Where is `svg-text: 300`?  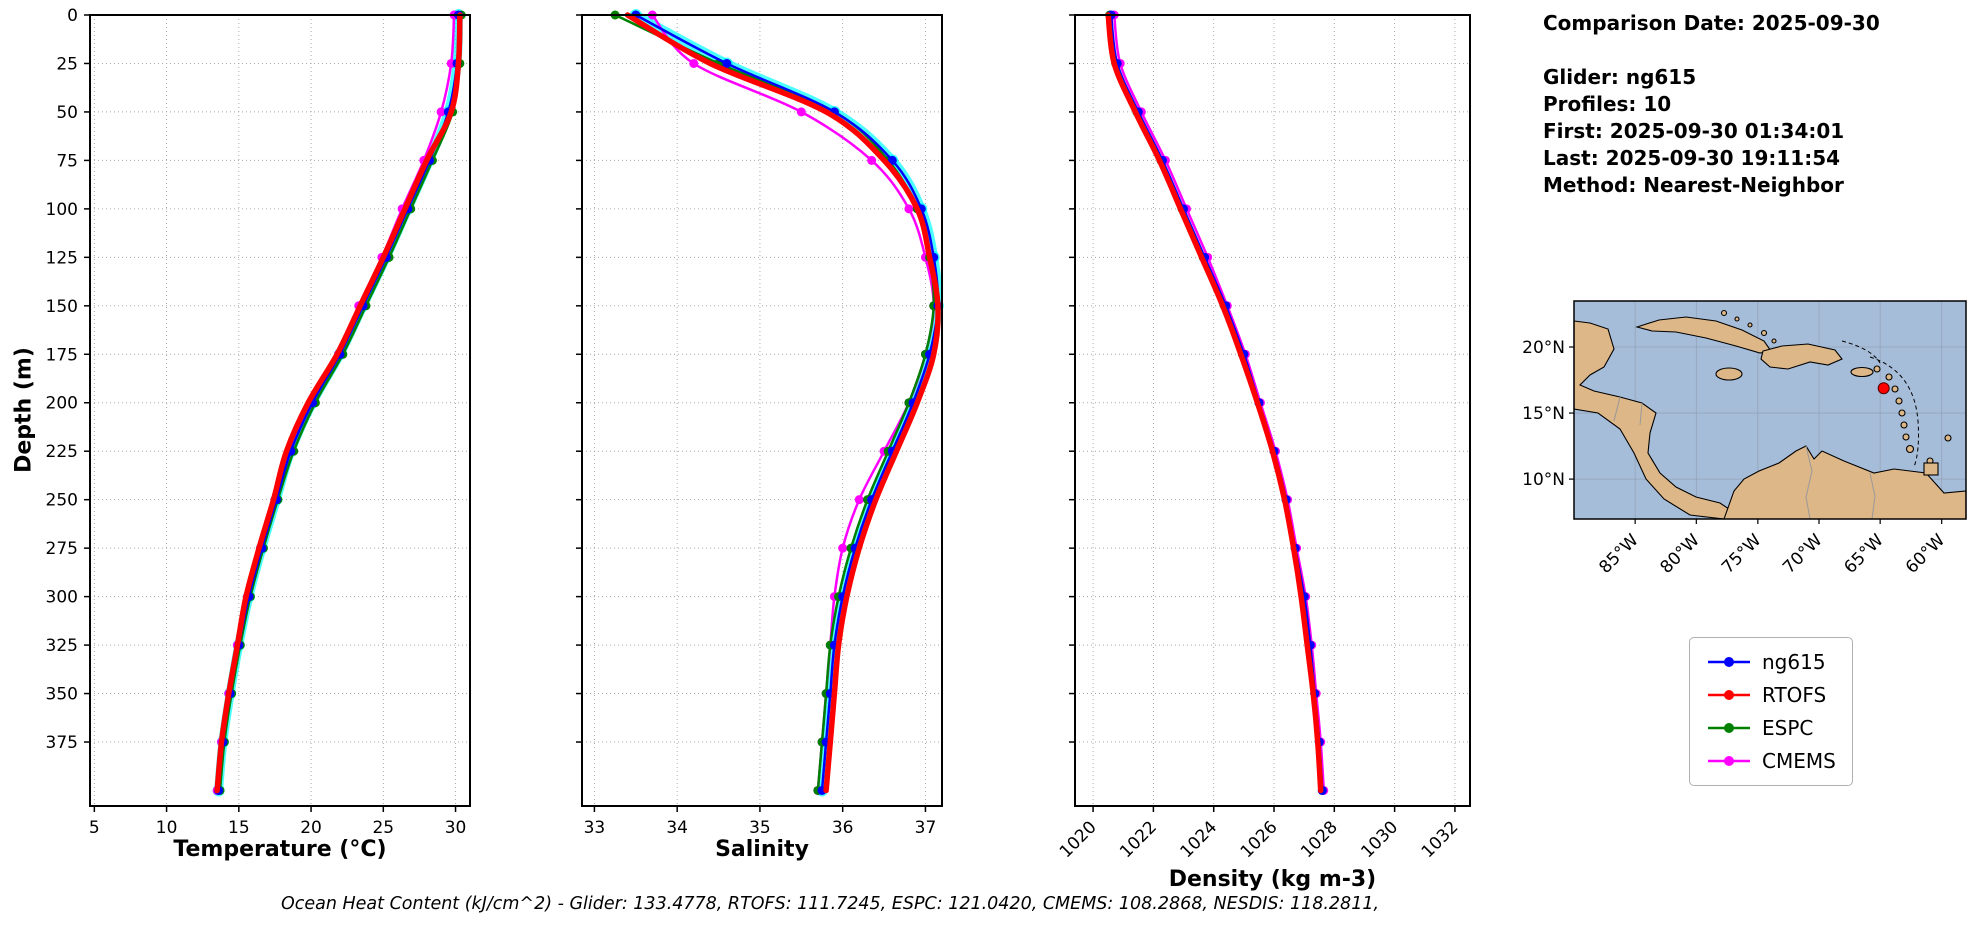 svg-text: 300 is located at coordinates (62, 598).